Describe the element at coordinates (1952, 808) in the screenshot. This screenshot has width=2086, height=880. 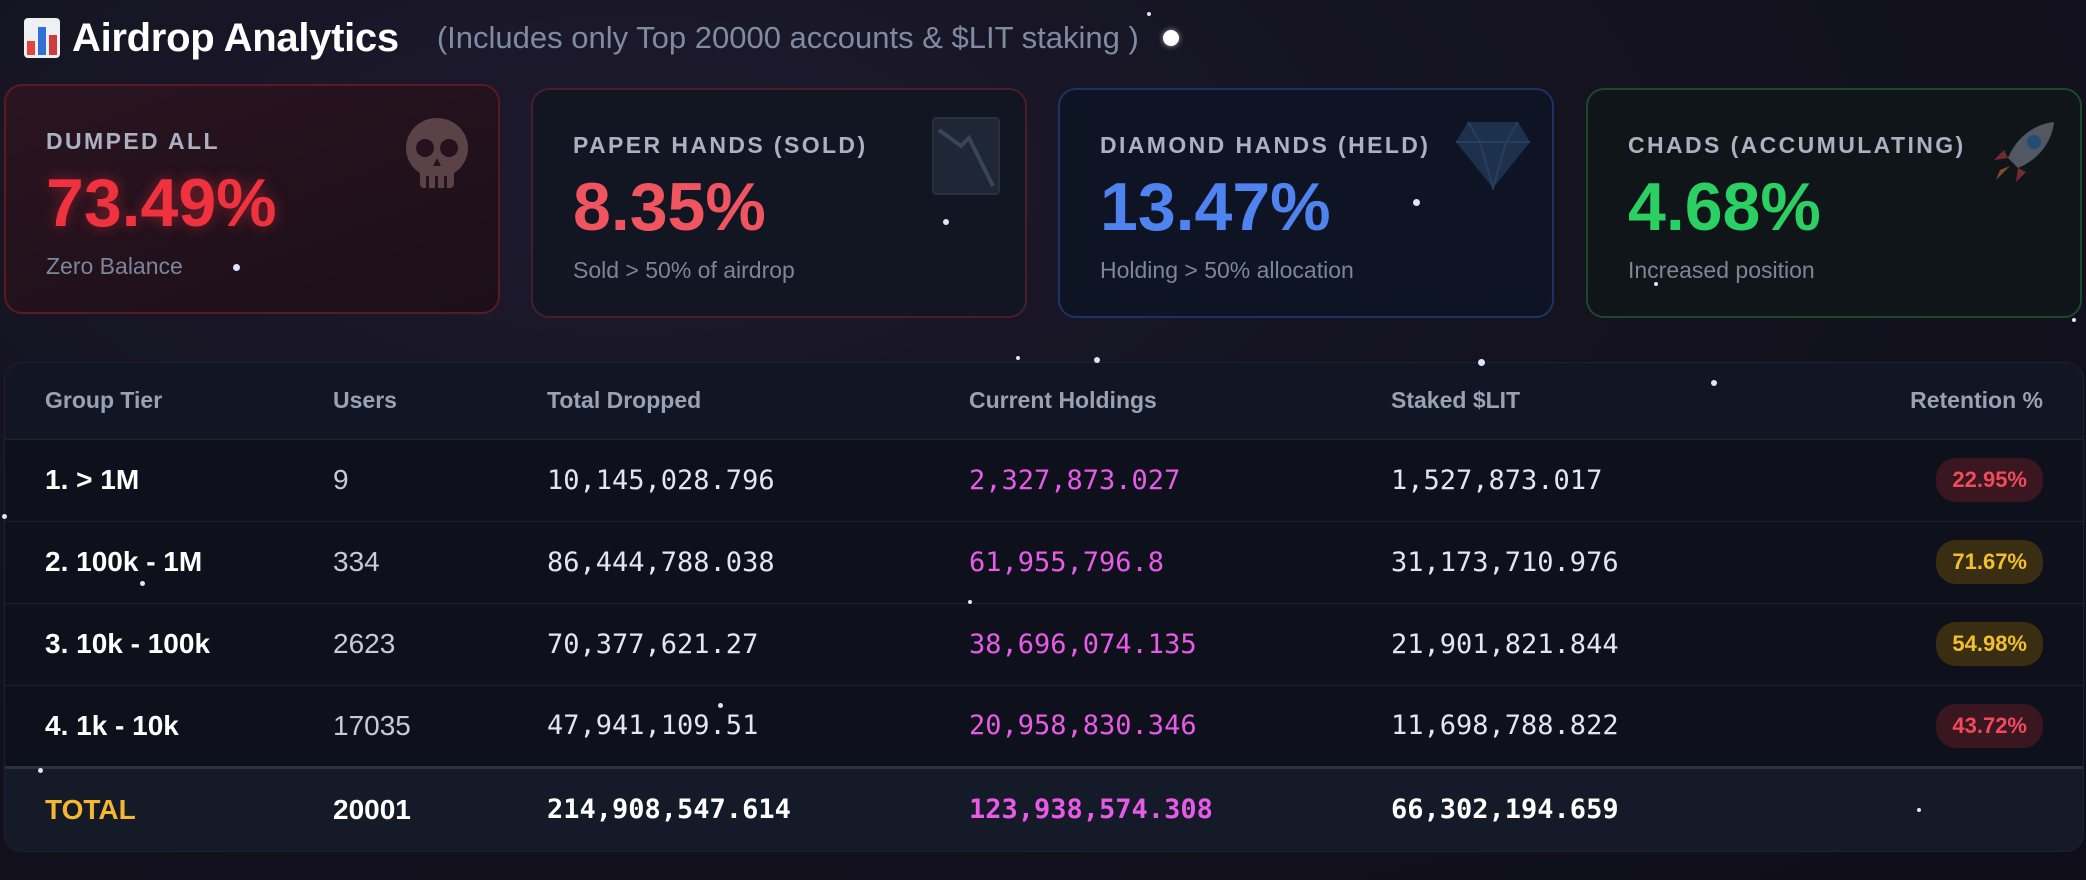
I see `total-retention-empty` at that location.